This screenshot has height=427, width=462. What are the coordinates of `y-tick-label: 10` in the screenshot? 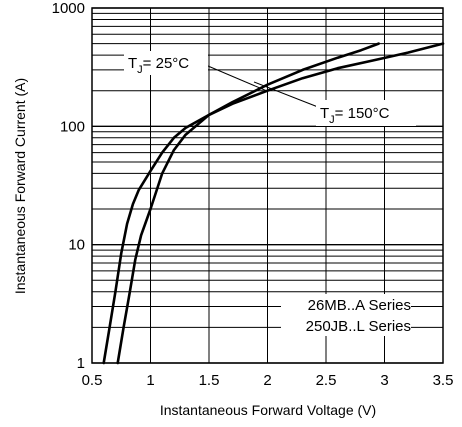 It's located at (76, 245).